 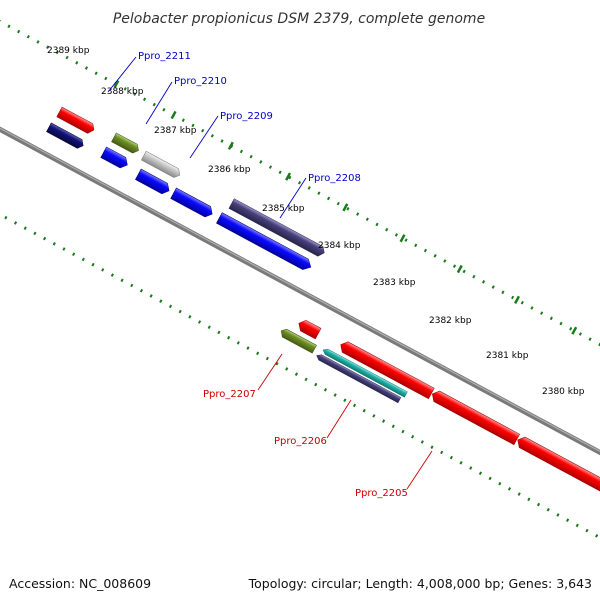 I want to click on gene-label-ppro-2208: Ppro_2208, so click(x=334, y=178).